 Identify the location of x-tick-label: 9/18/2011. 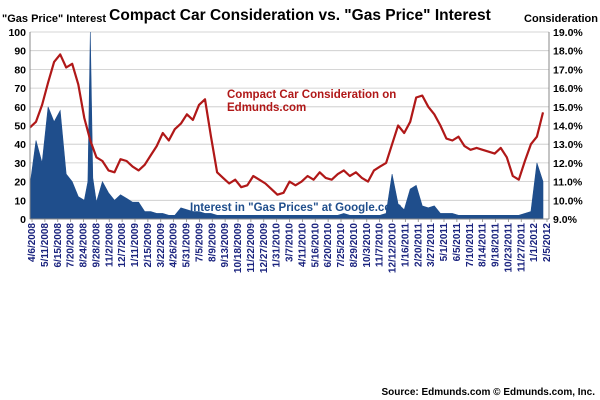
(496, 245).